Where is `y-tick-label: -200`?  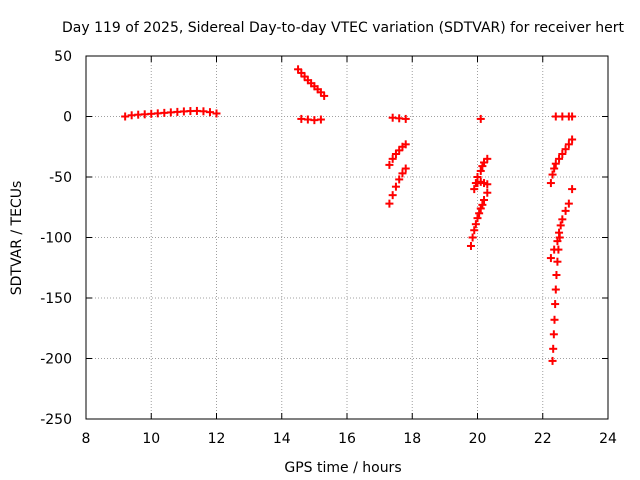
y-tick-label: -200 is located at coordinates (56, 360).